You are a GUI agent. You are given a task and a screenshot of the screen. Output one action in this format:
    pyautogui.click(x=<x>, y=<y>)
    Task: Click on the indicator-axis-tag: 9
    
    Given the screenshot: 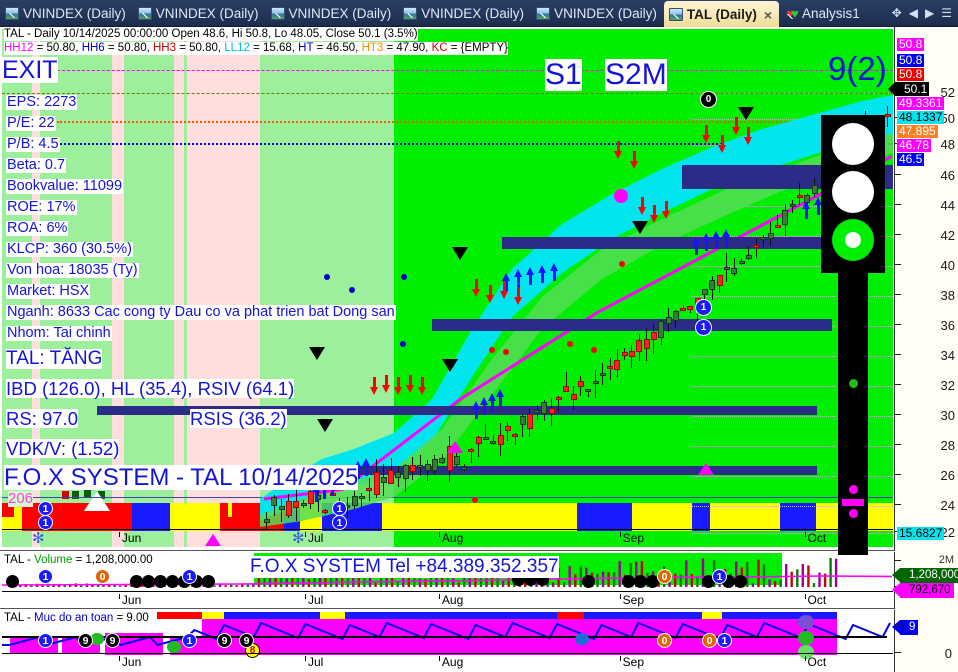 What is the action you would take?
    pyautogui.click(x=905, y=627)
    